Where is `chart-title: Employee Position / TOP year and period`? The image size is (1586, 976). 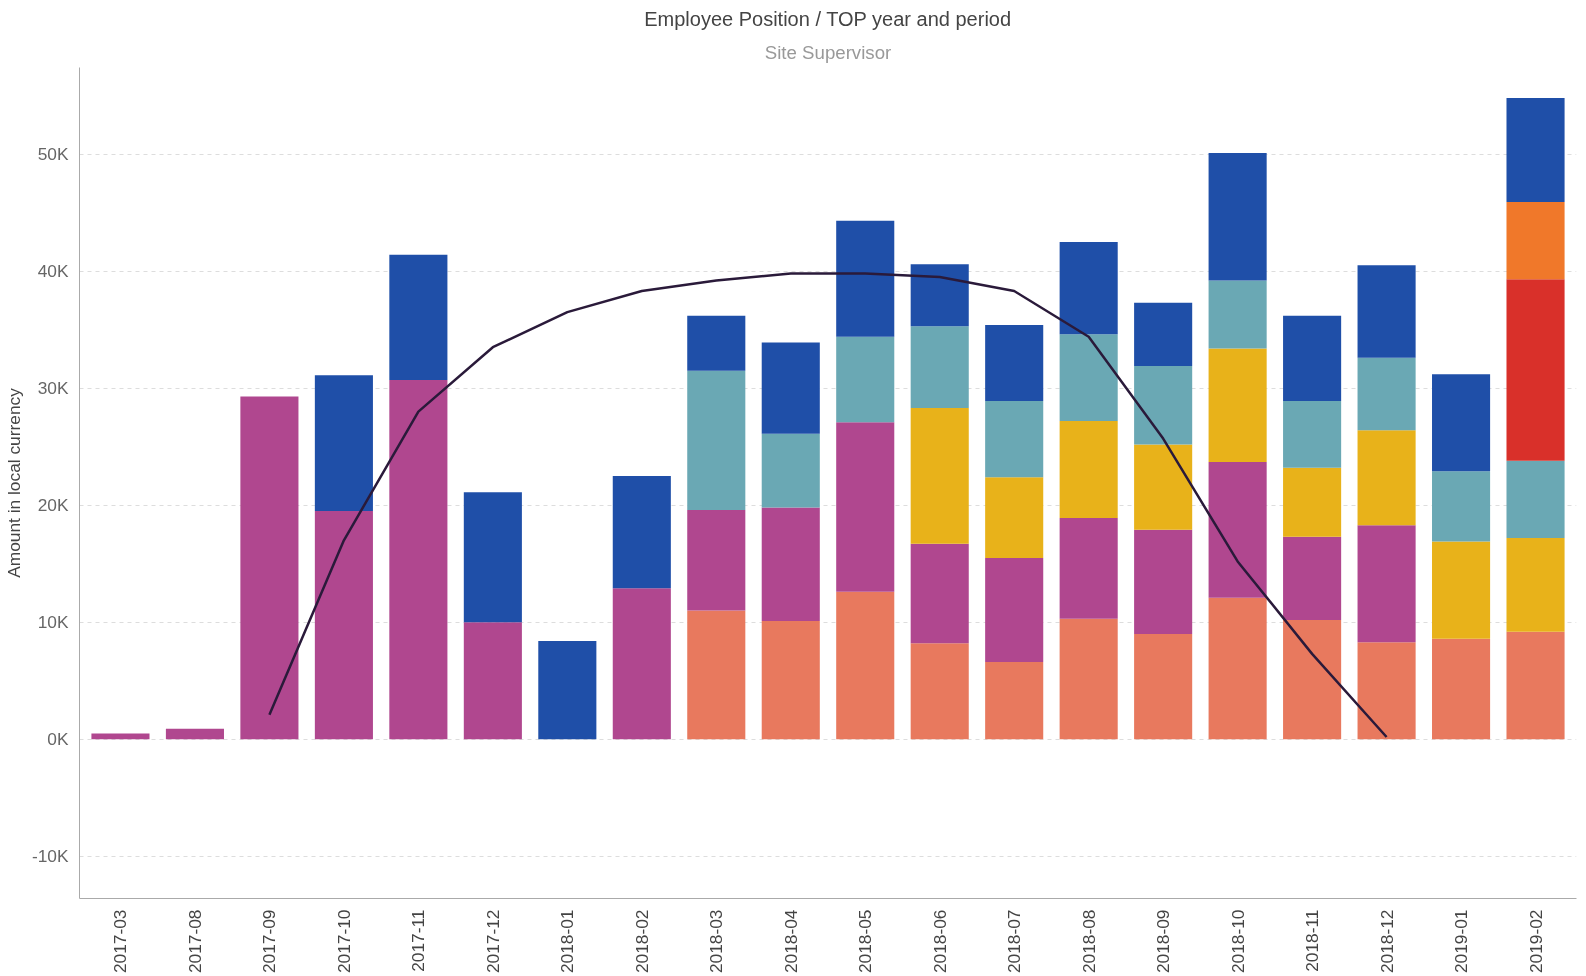
chart-title: Employee Position / TOP year and period is located at coordinates (828, 18).